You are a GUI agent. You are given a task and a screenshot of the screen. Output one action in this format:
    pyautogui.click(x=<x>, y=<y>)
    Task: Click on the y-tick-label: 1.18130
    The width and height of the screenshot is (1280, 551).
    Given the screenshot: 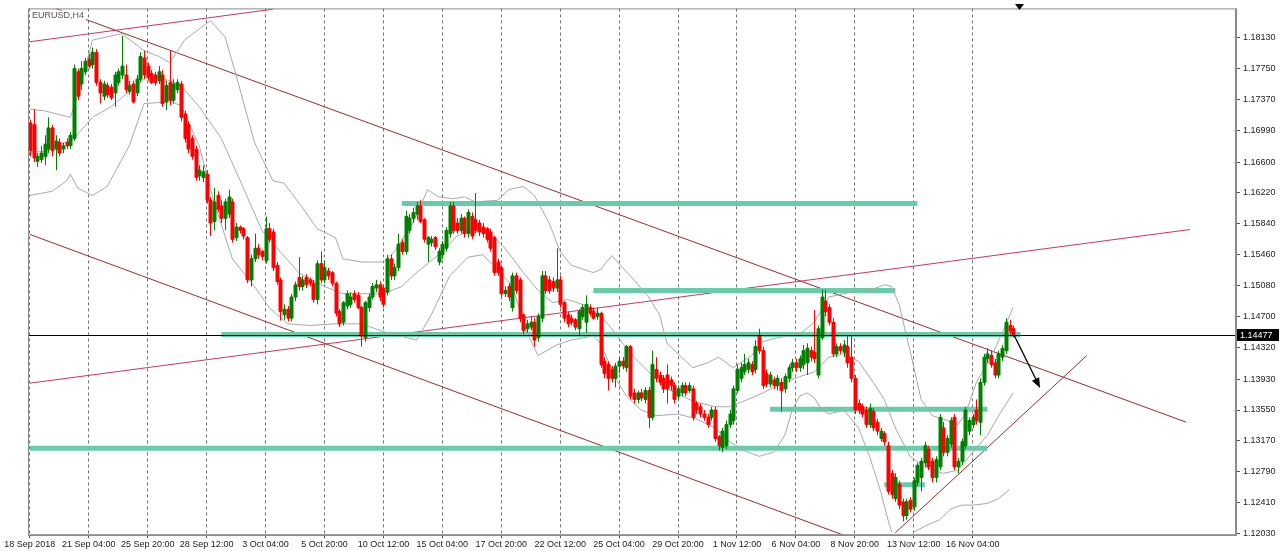 What is the action you would take?
    pyautogui.click(x=1259, y=37)
    